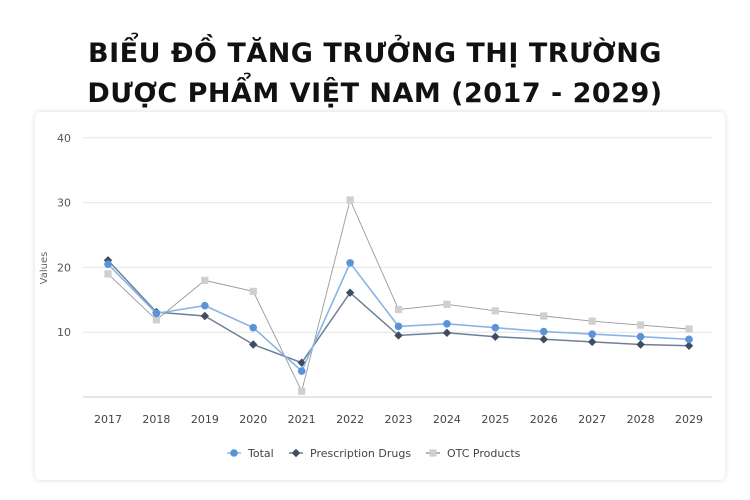 This screenshot has width=750, height=500. What do you see at coordinates (64, 203) in the screenshot?
I see `y-tick-label: 30` at bounding box center [64, 203].